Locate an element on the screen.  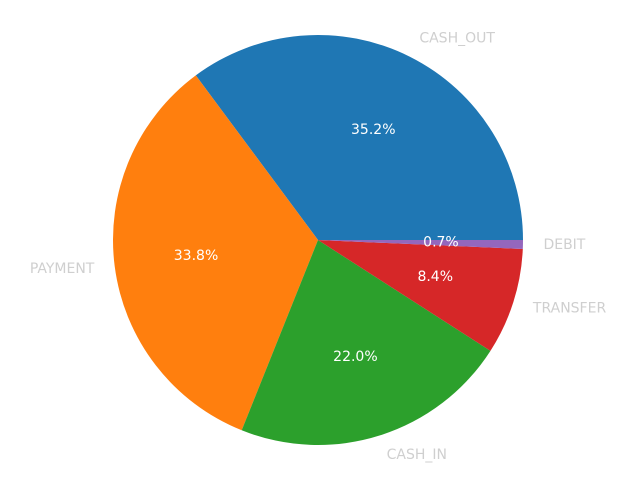
slice-percent-payment: 33.8% is located at coordinates (196, 256).